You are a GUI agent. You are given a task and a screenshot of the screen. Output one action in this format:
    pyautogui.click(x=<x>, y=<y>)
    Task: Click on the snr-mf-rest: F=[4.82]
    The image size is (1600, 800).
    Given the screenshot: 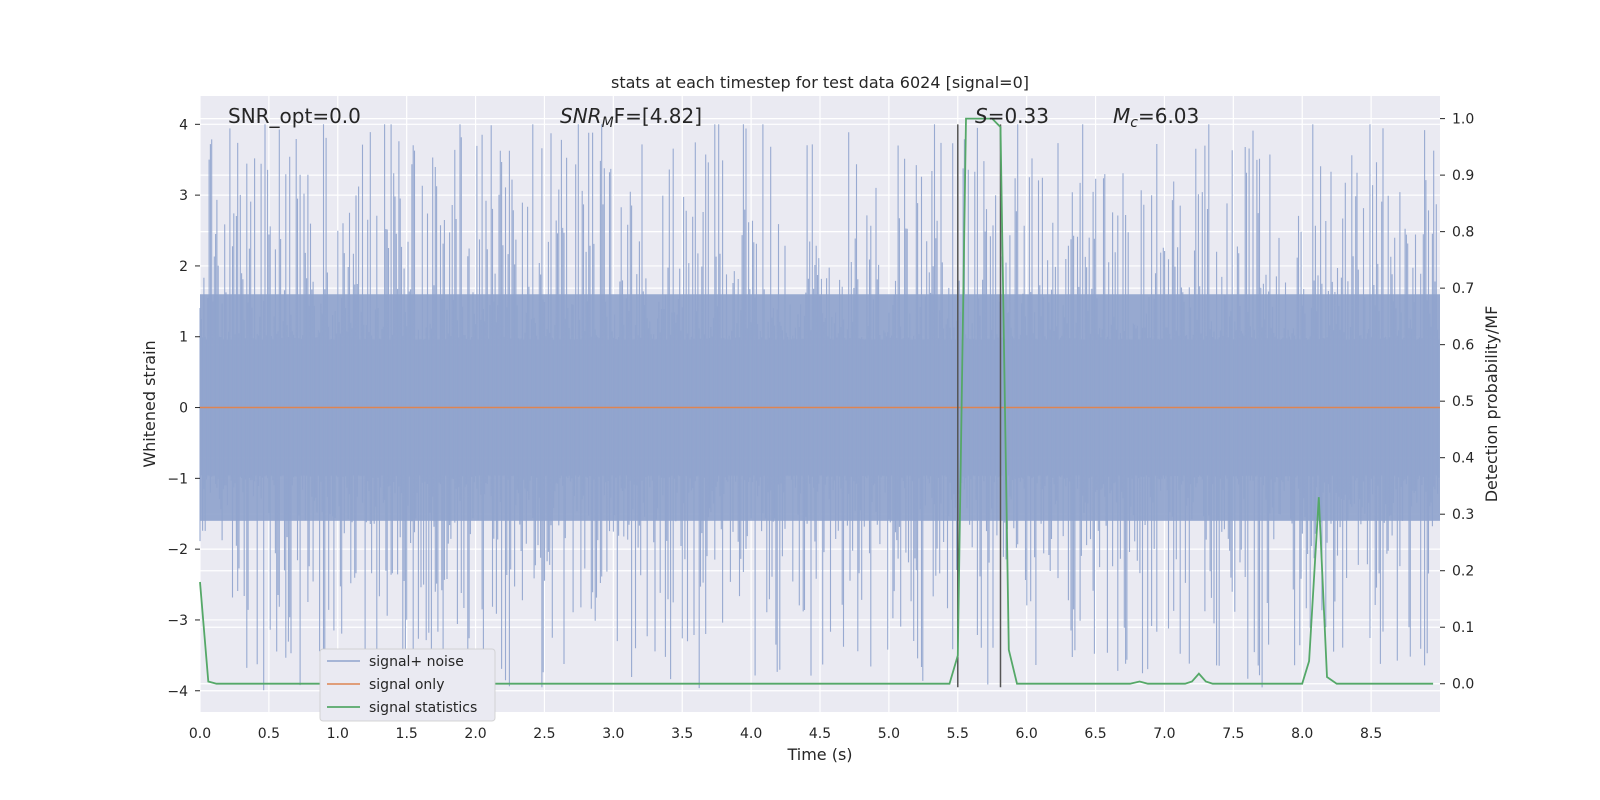 What is the action you would take?
    pyautogui.click(x=658, y=116)
    